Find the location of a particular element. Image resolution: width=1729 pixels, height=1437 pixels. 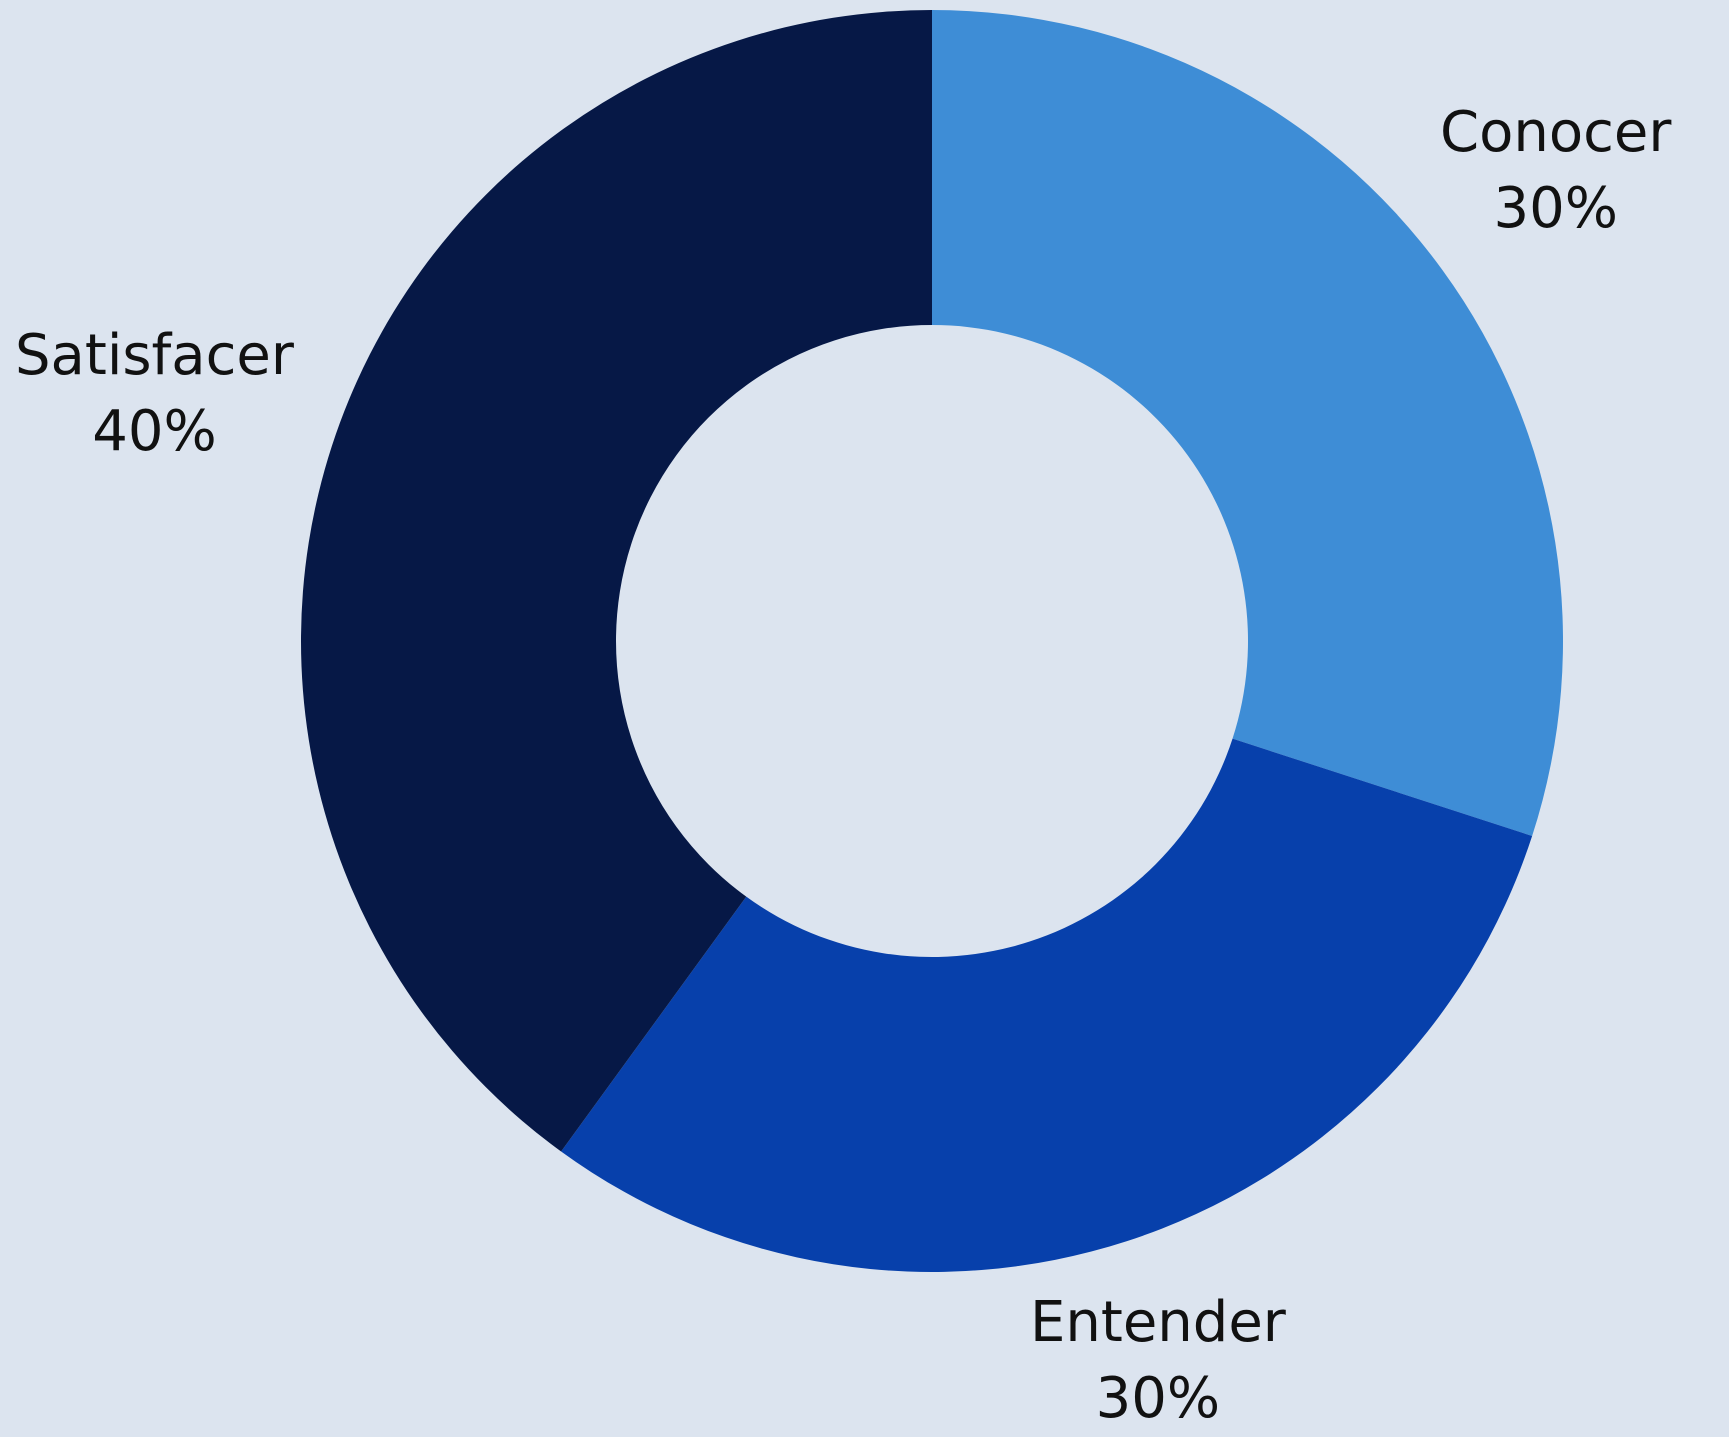

slice-label-name: Satisfacer is located at coordinates (154, 355).